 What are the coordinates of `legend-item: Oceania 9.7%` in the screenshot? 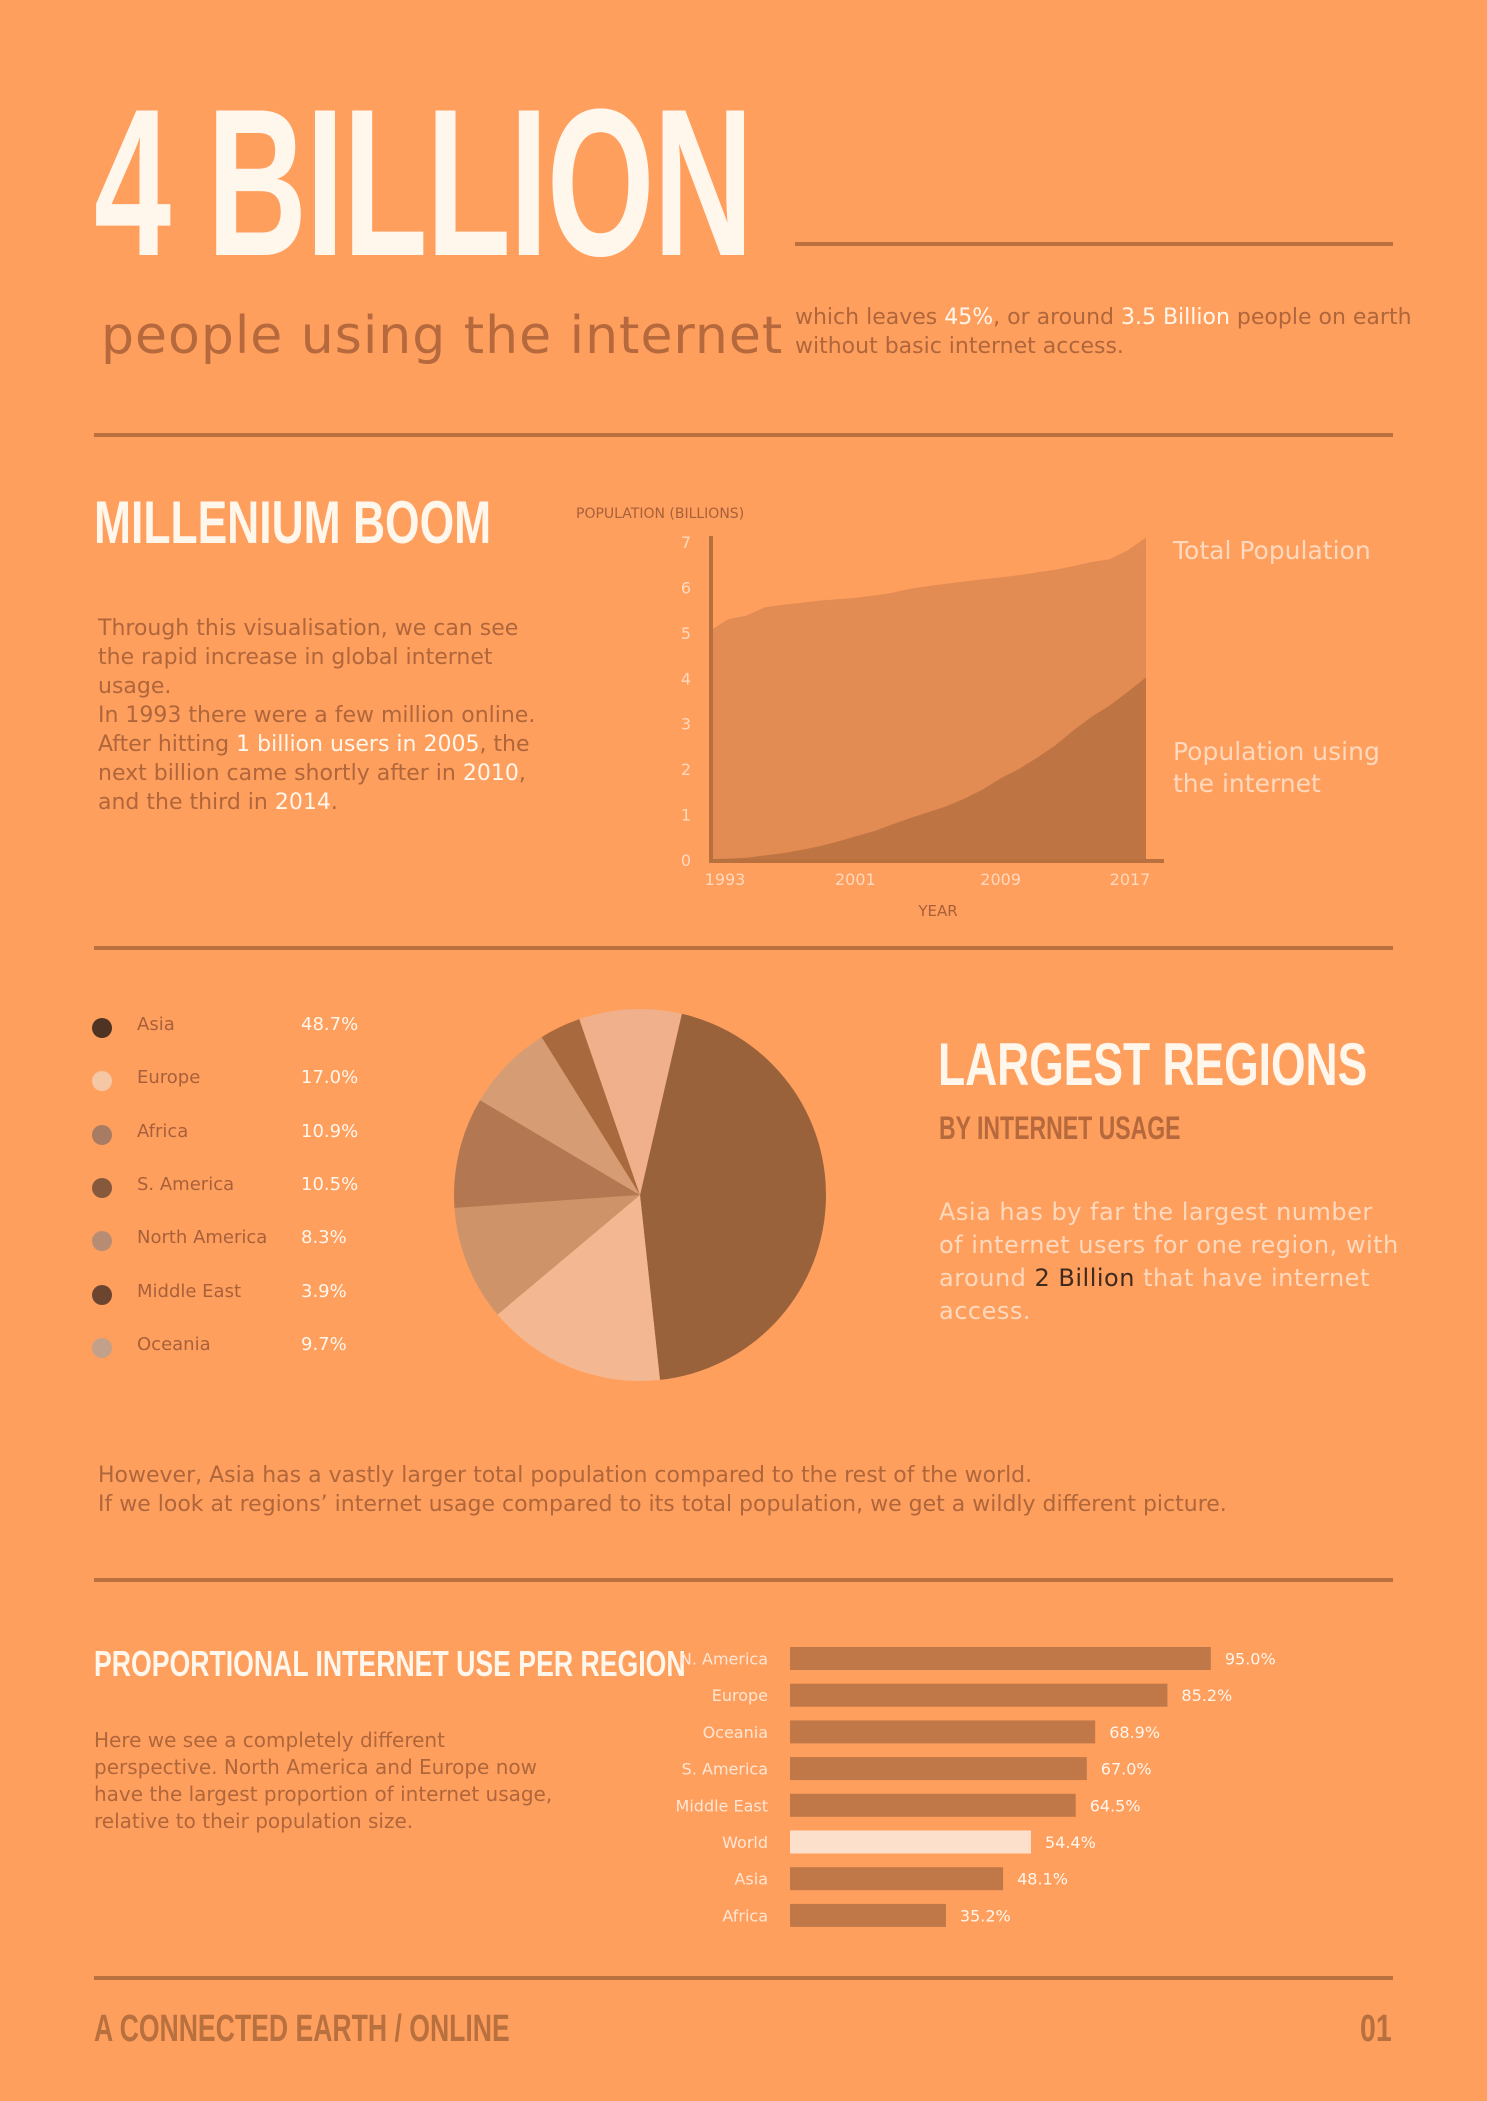 It's located at (242, 1346).